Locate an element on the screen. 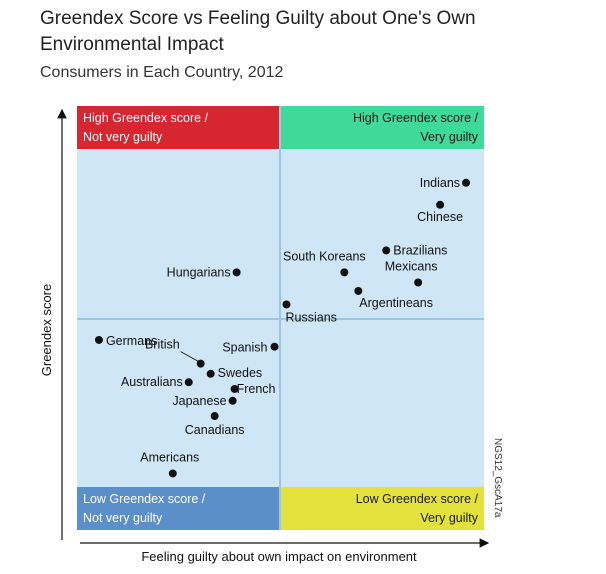 The width and height of the screenshot is (606, 574). point-chinese is located at coordinates (440, 204).